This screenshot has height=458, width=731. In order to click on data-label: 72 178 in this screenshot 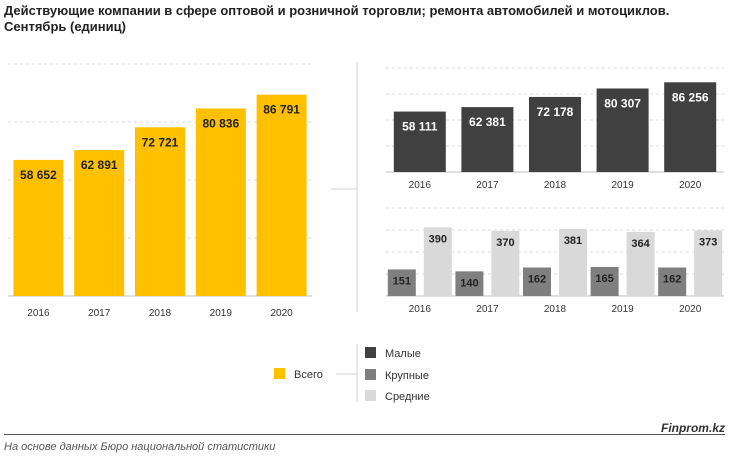, I will do `click(555, 112)`.